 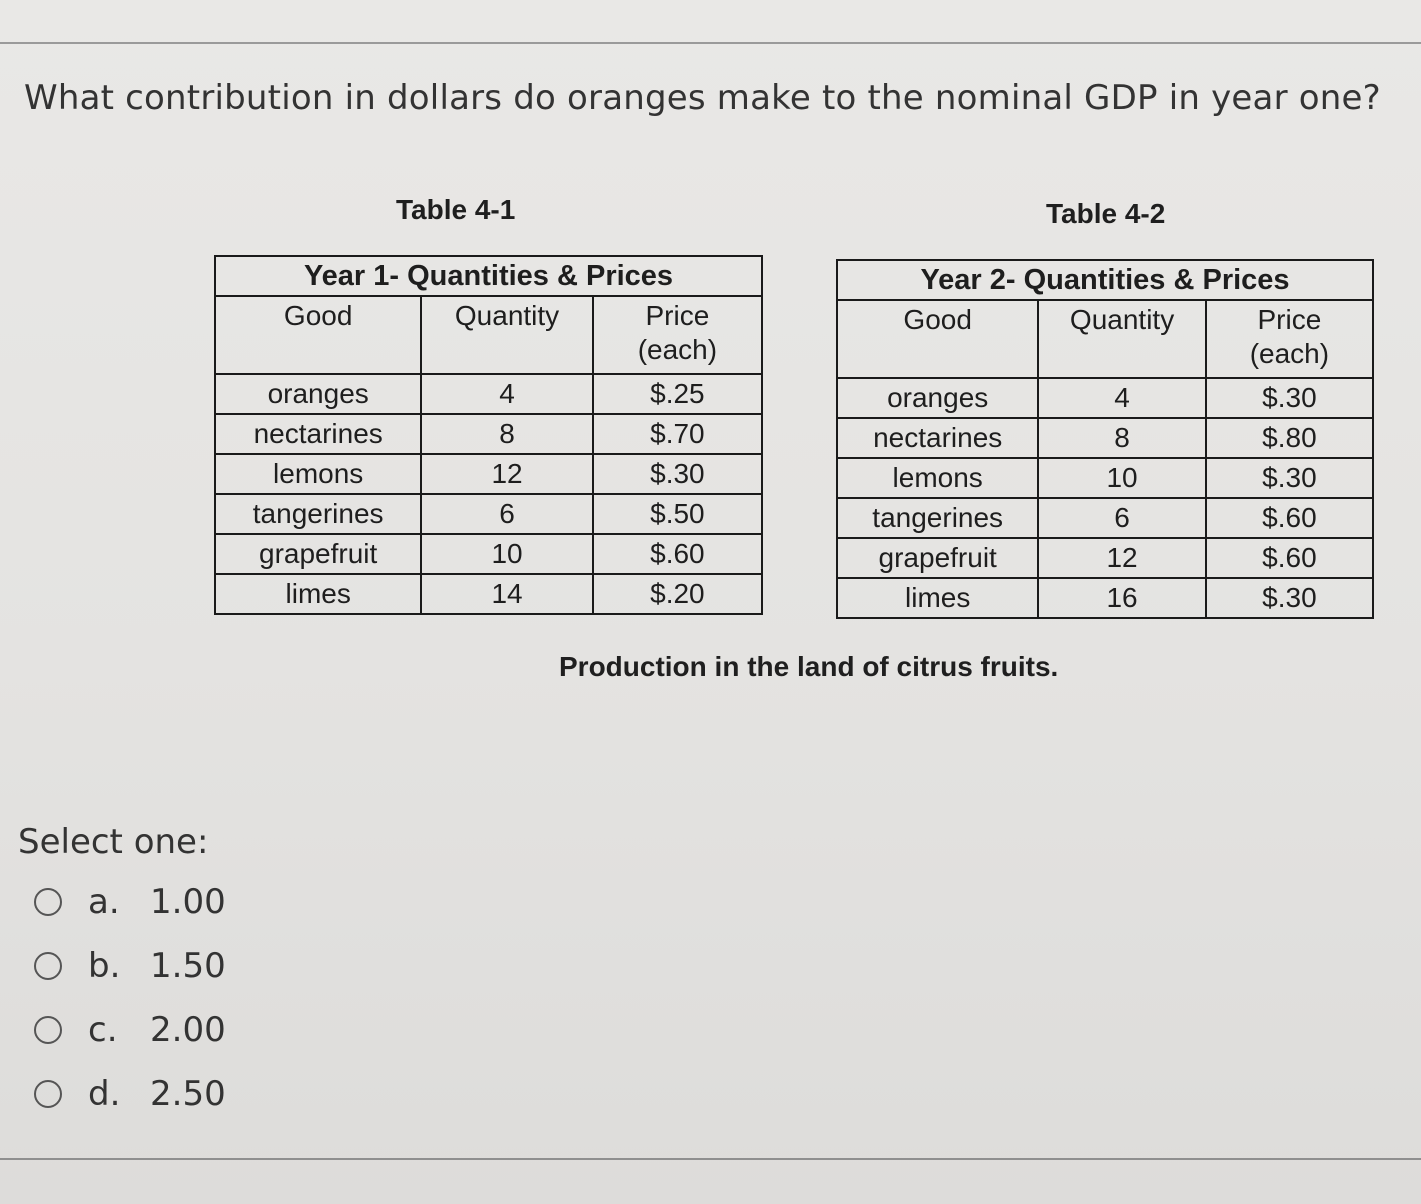 What do you see at coordinates (488, 276) in the screenshot?
I see `table-title: Year 1- Quantities & Prices` at bounding box center [488, 276].